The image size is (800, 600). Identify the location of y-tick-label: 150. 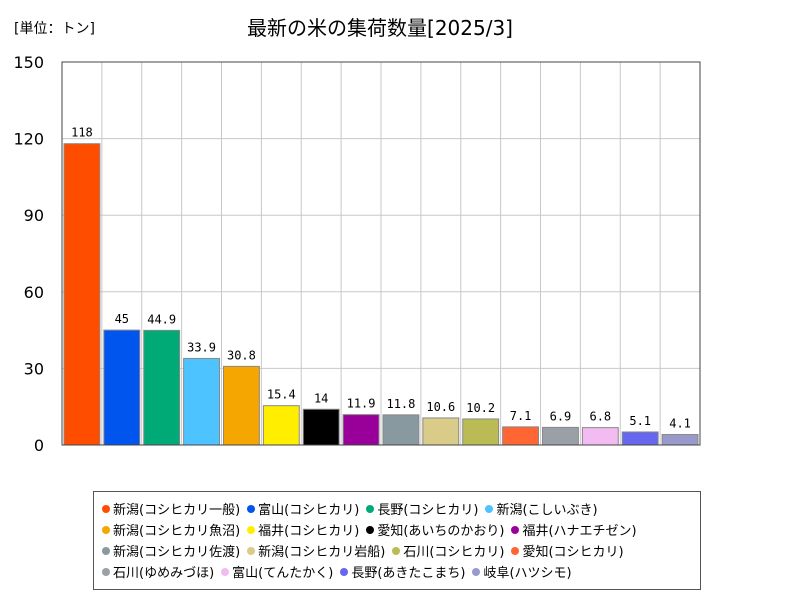
(28, 62).